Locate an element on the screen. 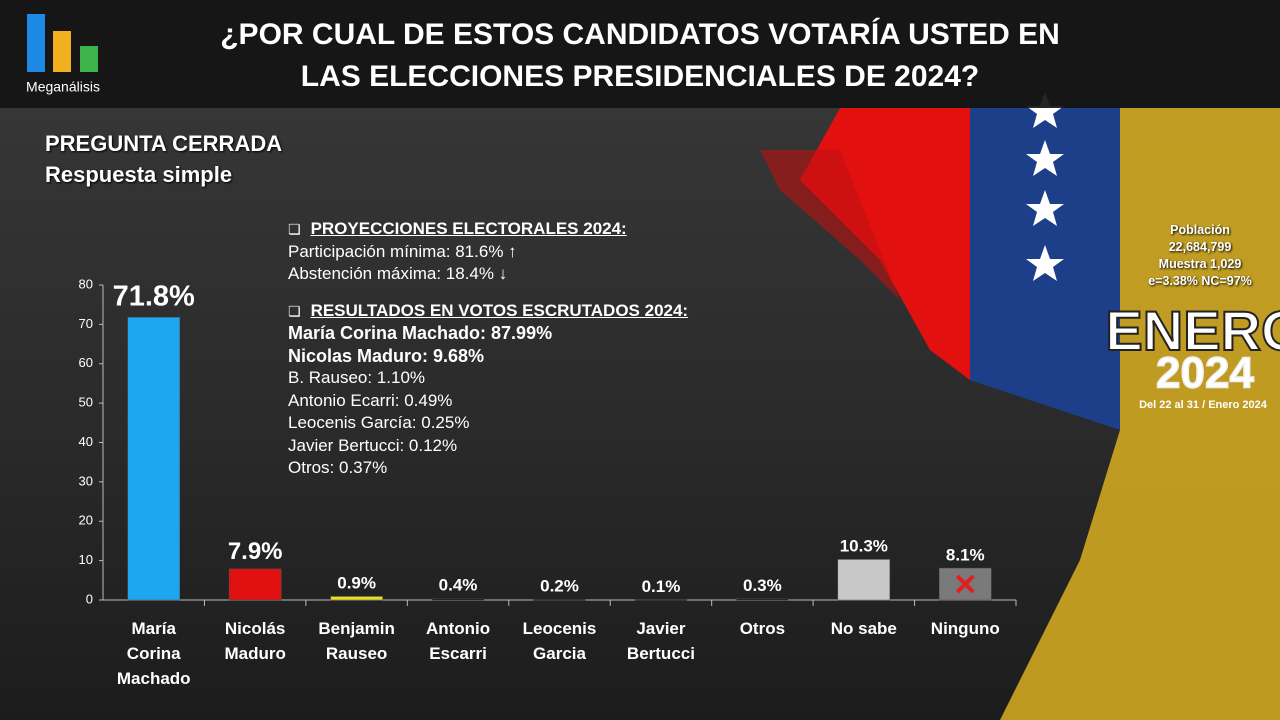  question-type: PREGUNTA CERRADA Respuesta simple is located at coordinates (163, 159).